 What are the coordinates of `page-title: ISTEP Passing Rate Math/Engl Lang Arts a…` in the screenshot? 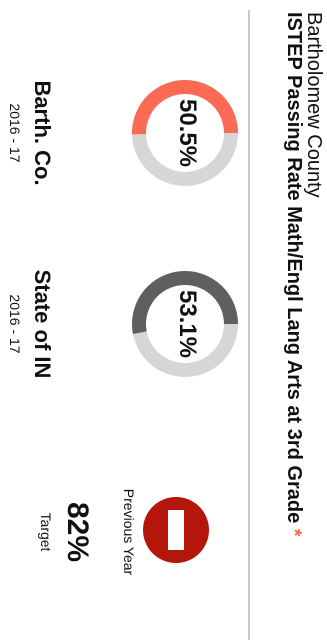 It's located at (293, 274).